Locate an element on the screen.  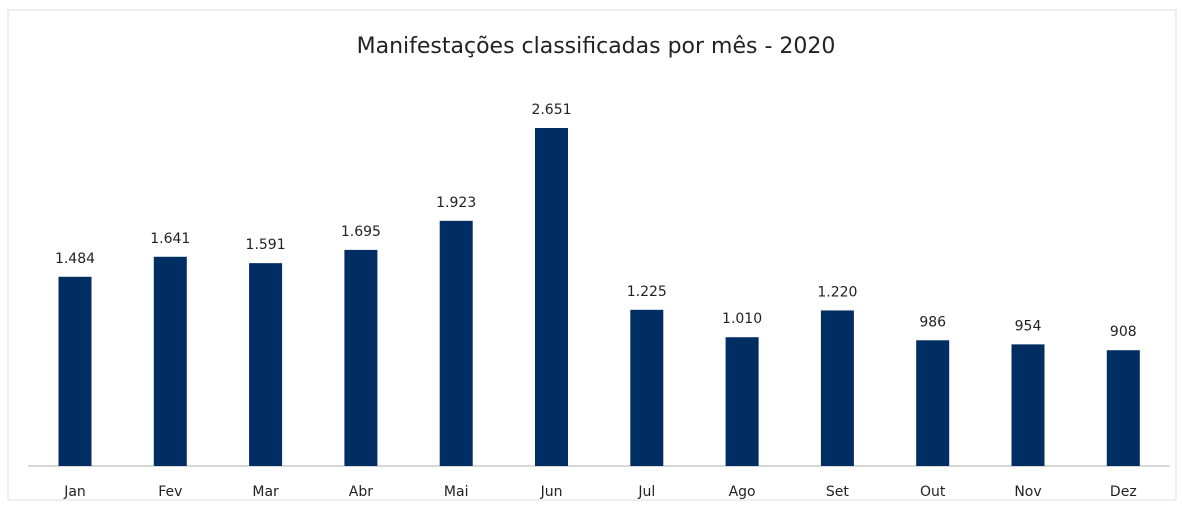
data-label: 1.220 is located at coordinates (837, 292).